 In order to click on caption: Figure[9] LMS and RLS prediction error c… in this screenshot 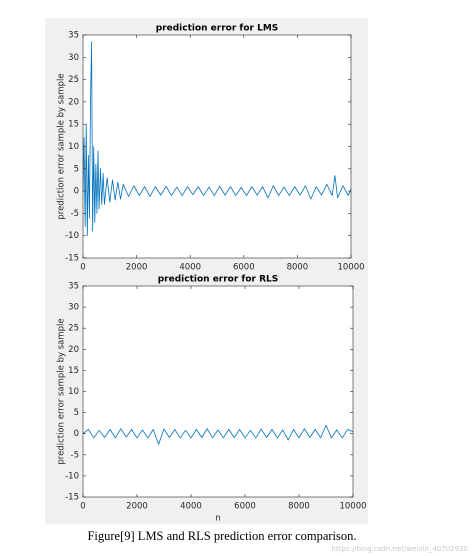, I will do `click(221, 536)`.